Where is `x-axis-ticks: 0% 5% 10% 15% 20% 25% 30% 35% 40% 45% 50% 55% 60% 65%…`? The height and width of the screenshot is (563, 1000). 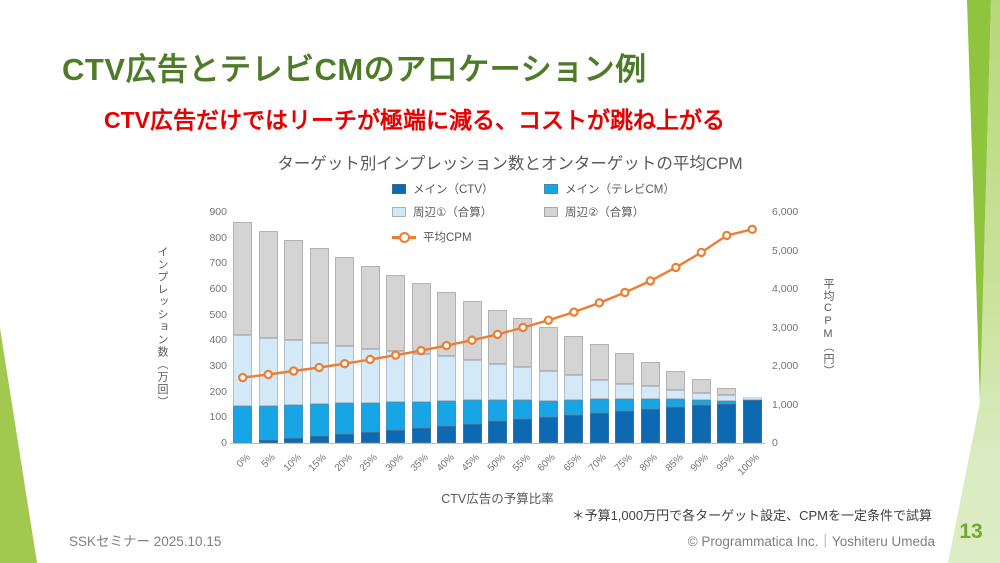
x-axis-ticks: 0% 5% 10% 15% 20% 25% 30% 35% 40% 45% 50% 55% 60% 65%… is located at coordinates (497, 467).